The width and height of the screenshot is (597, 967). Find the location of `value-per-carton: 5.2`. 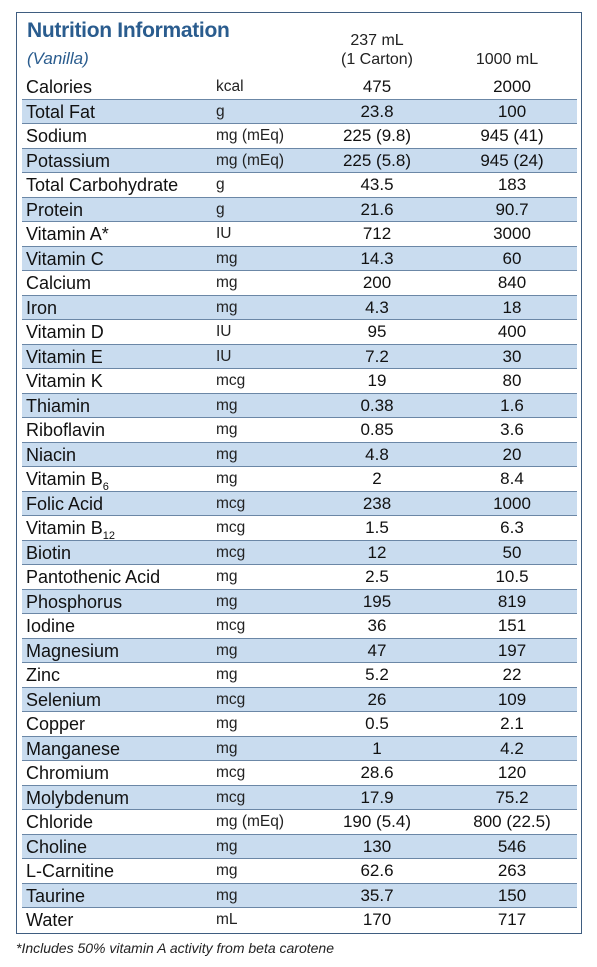

value-per-carton: 5.2 is located at coordinates (377, 674).